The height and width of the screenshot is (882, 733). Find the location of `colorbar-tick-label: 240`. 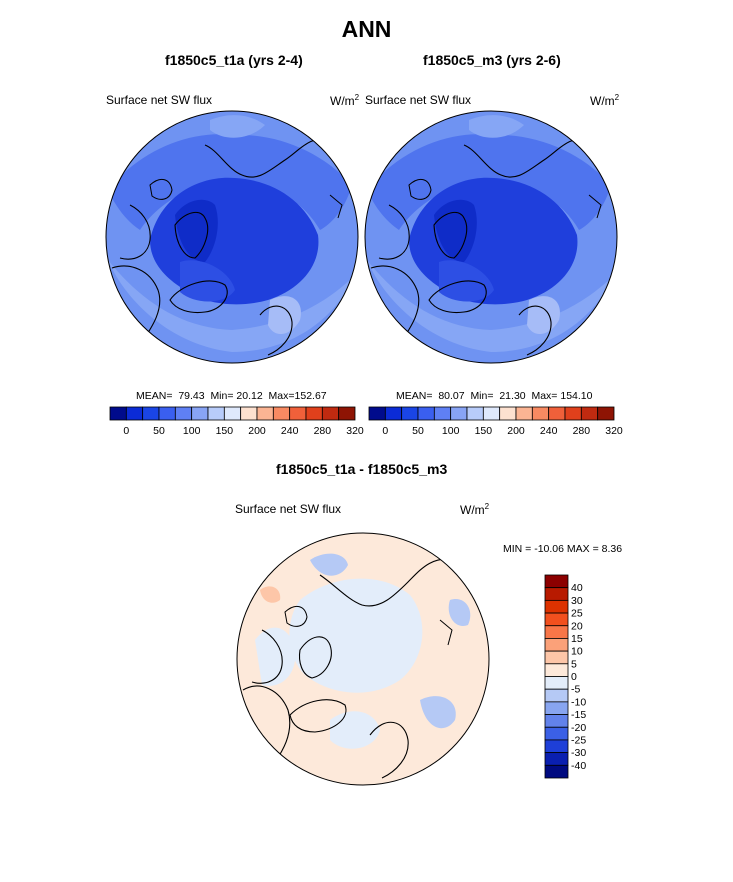

colorbar-tick-label: 240 is located at coordinates (549, 431).